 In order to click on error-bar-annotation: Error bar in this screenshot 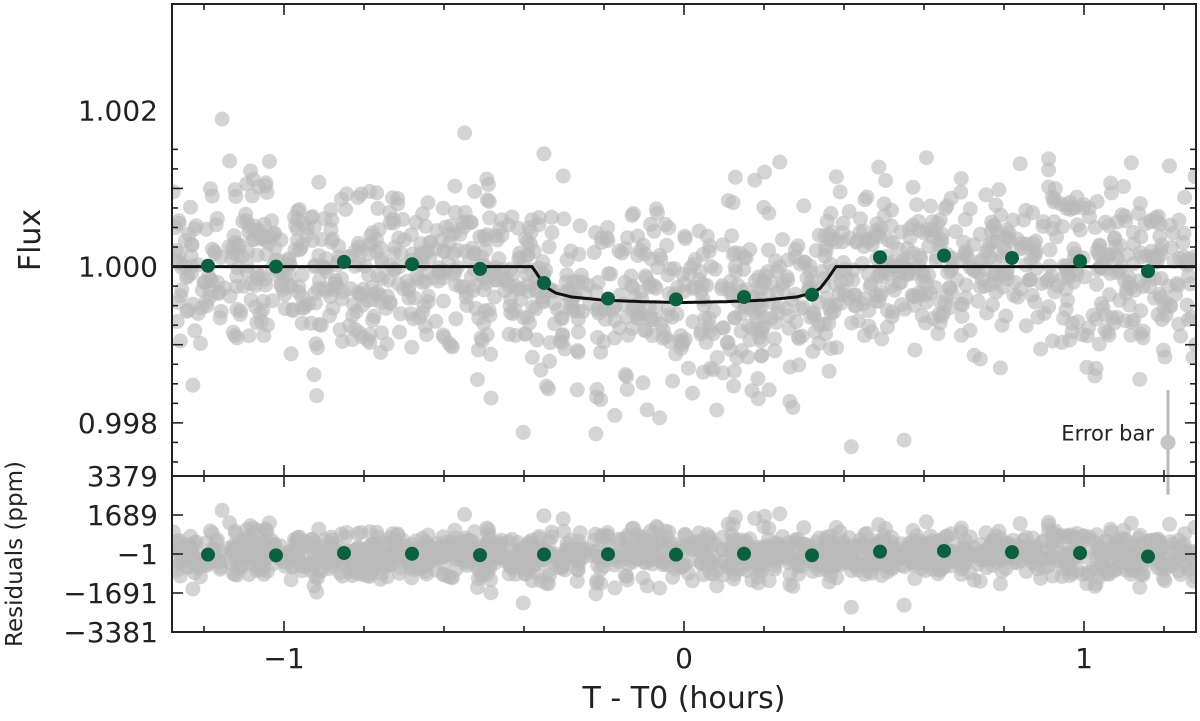, I will do `click(1118, 442)`.